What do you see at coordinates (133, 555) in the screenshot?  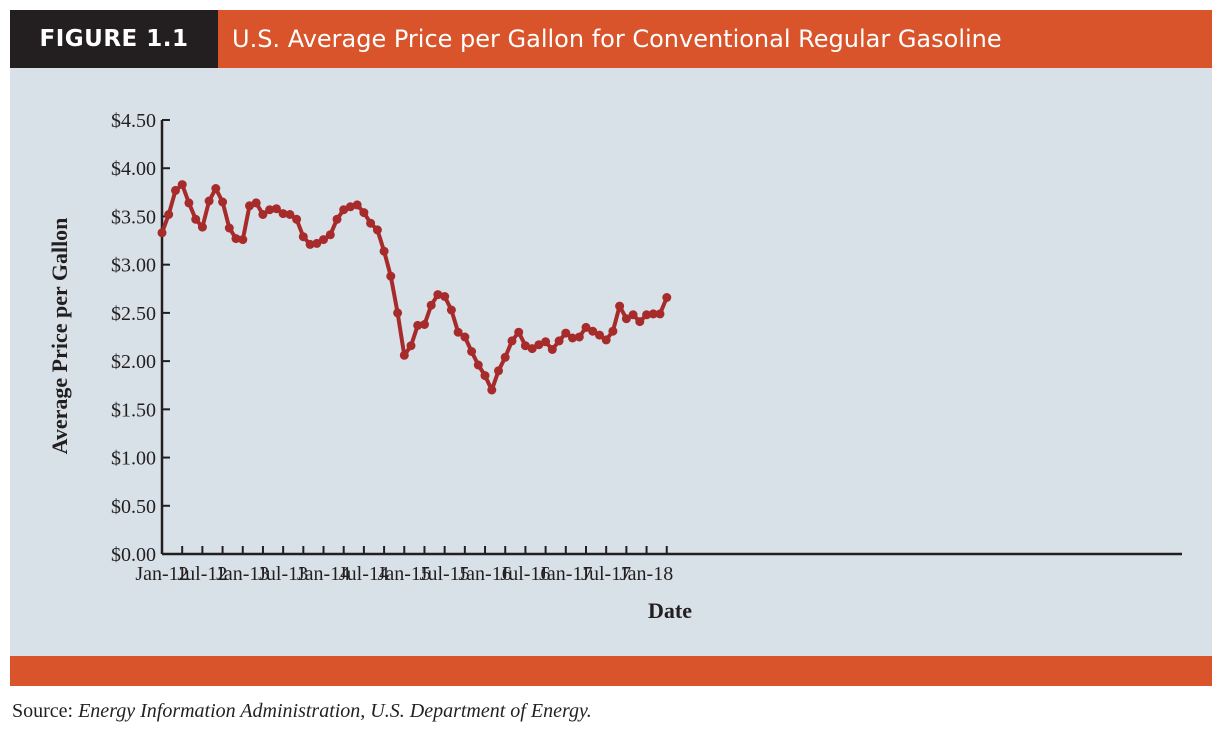 I see `y-tick-label: $0.00` at bounding box center [133, 555].